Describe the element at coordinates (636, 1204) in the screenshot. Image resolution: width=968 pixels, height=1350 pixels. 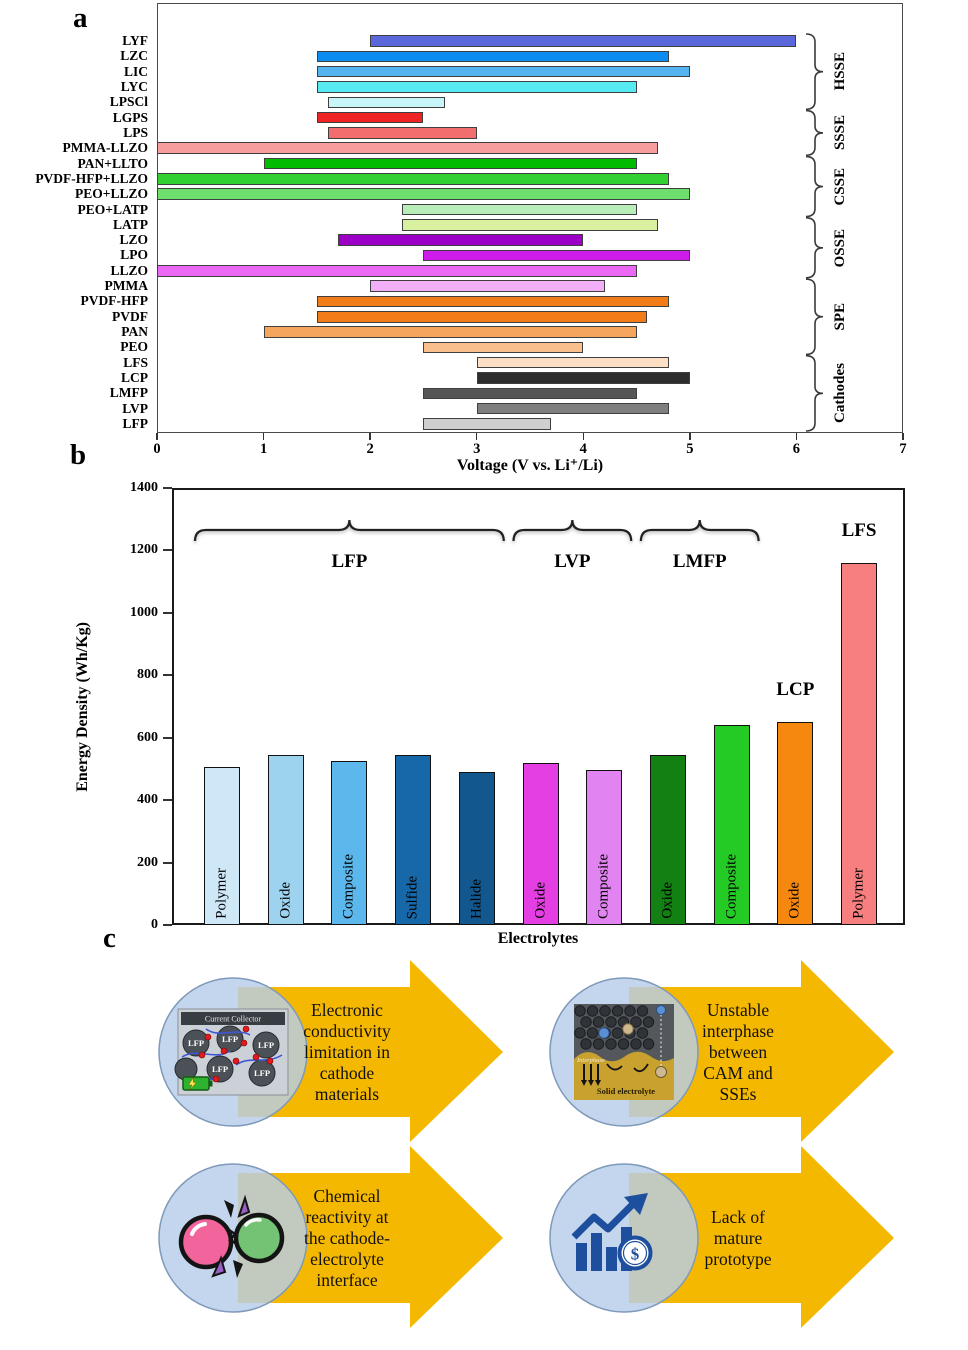
I see `trend-arrow-head` at that location.